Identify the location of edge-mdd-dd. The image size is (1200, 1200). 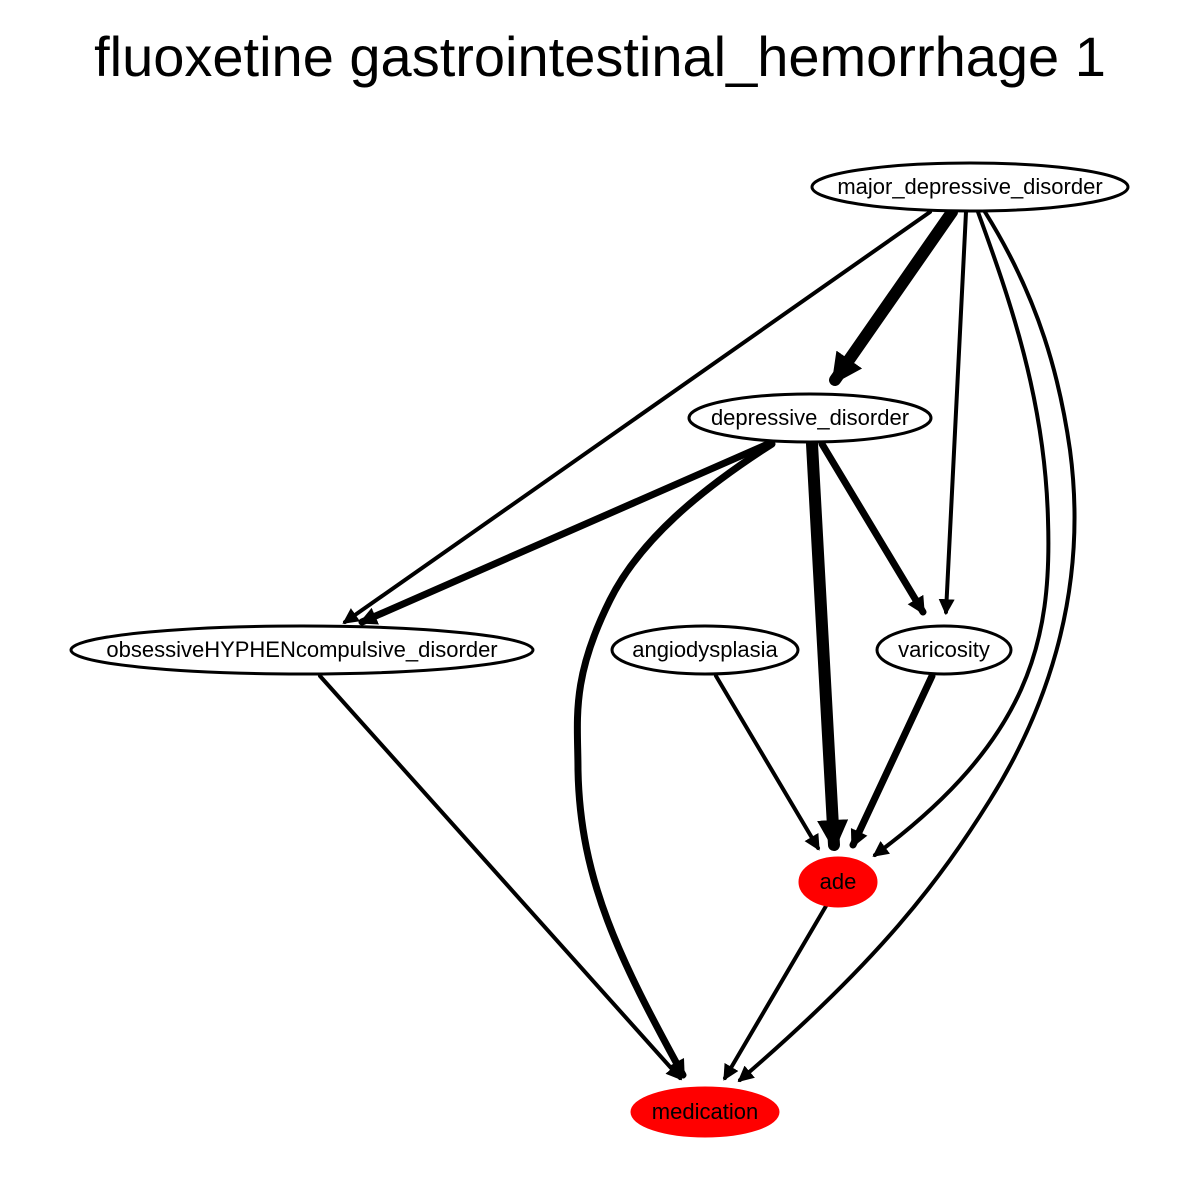
(893, 296).